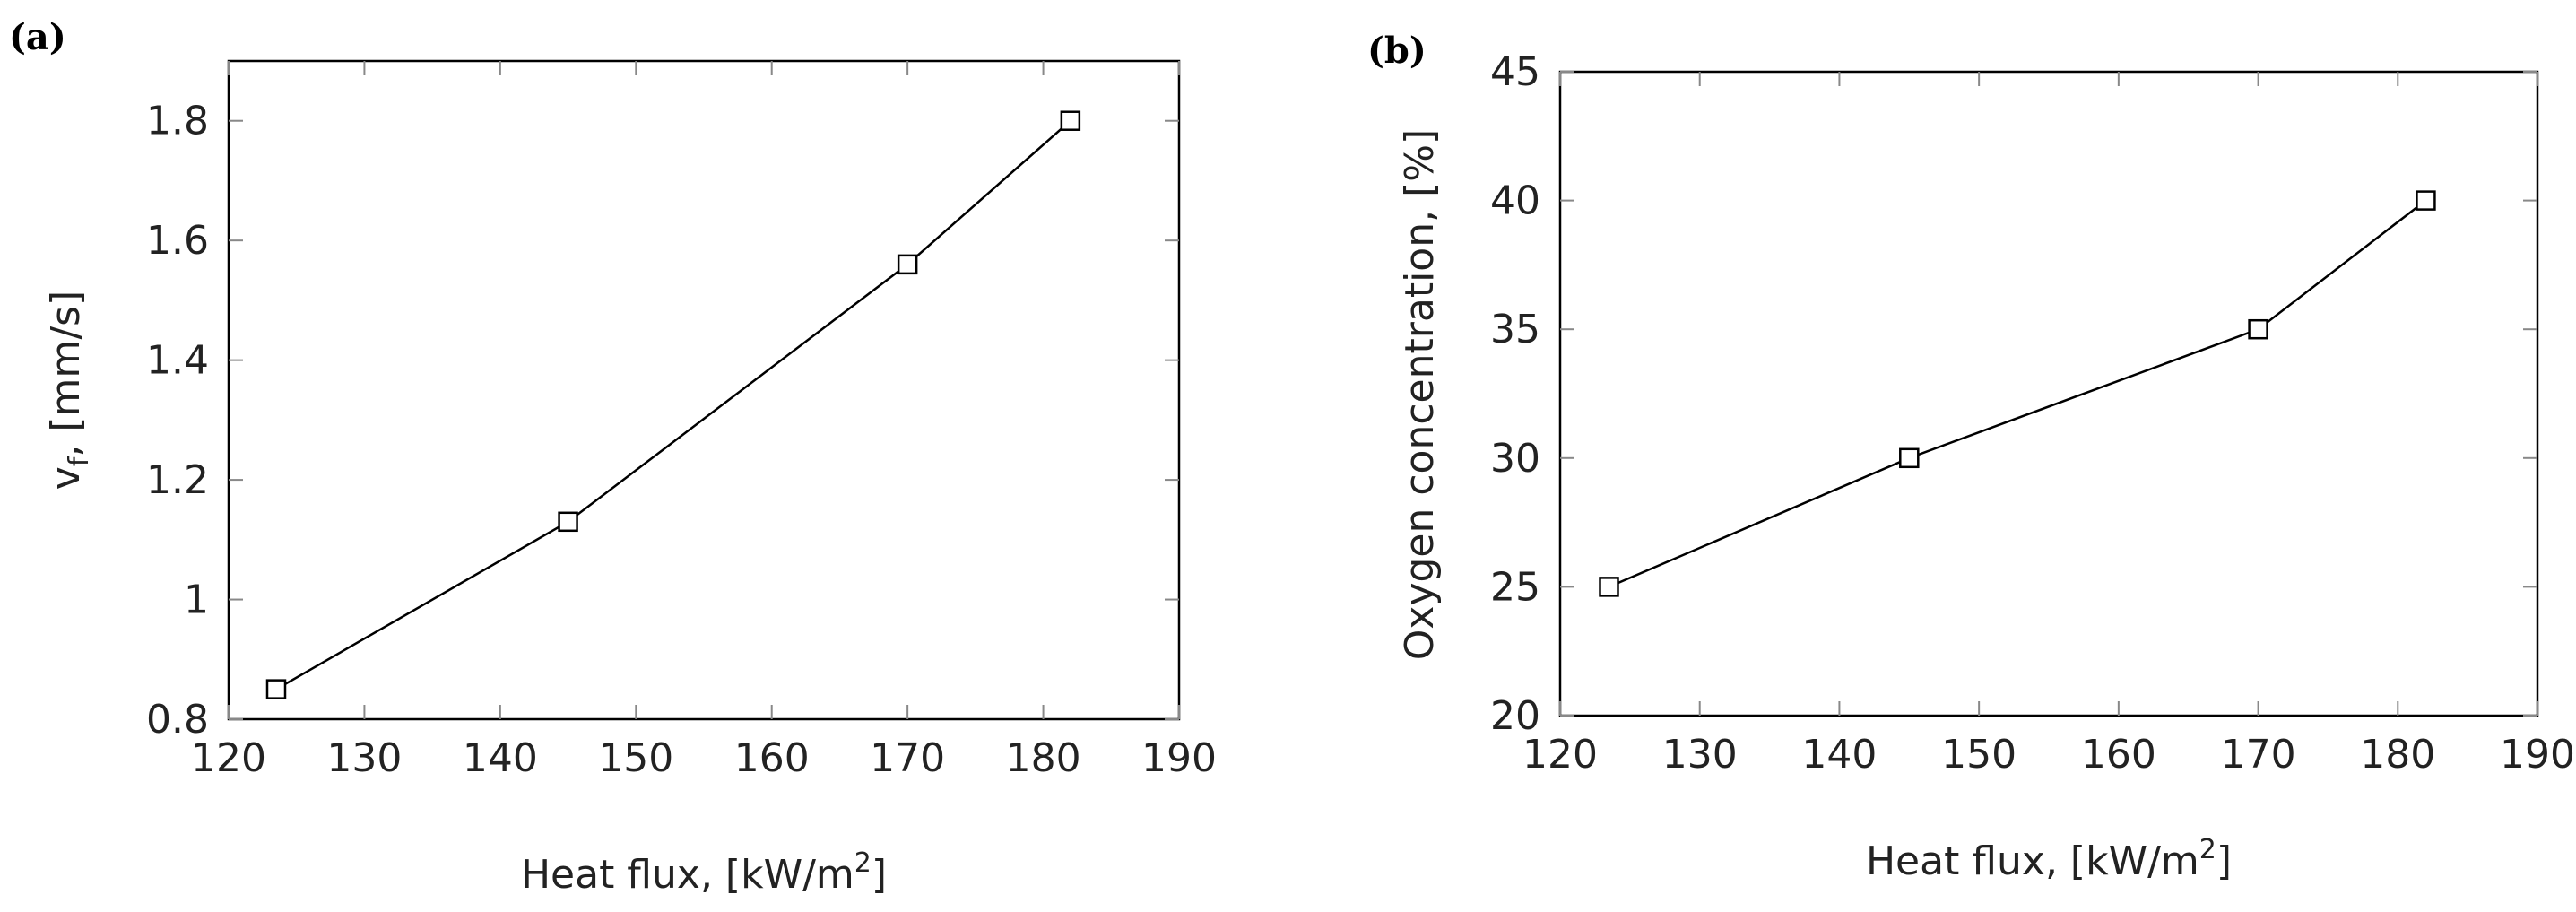 The height and width of the screenshot is (912, 2576). What do you see at coordinates (907, 758) in the screenshot?
I see `x-tick-label-a: 170` at bounding box center [907, 758].